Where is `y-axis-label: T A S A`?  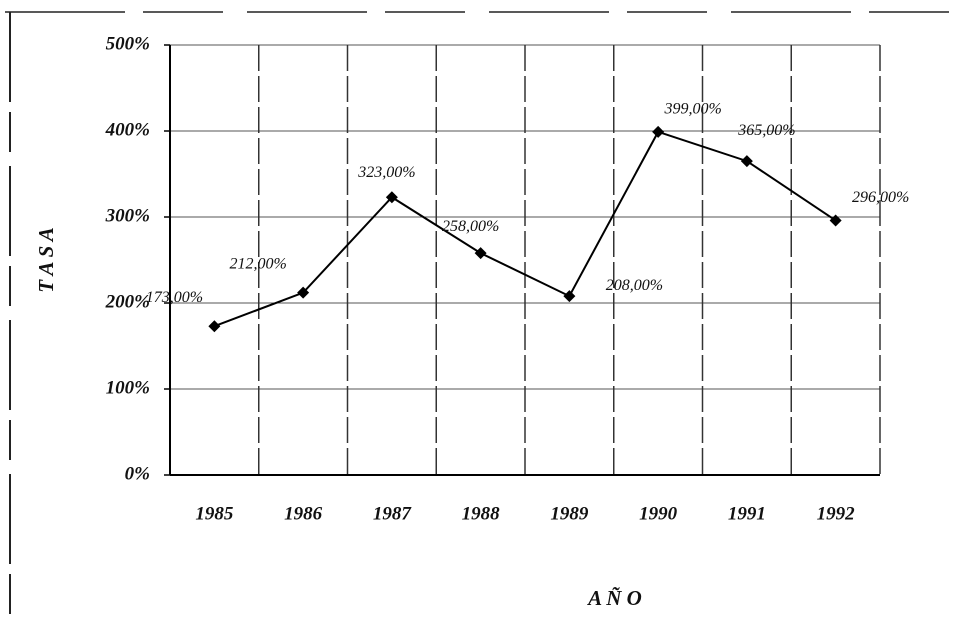
y-axis-label: T A S A is located at coordinates (46, 260).